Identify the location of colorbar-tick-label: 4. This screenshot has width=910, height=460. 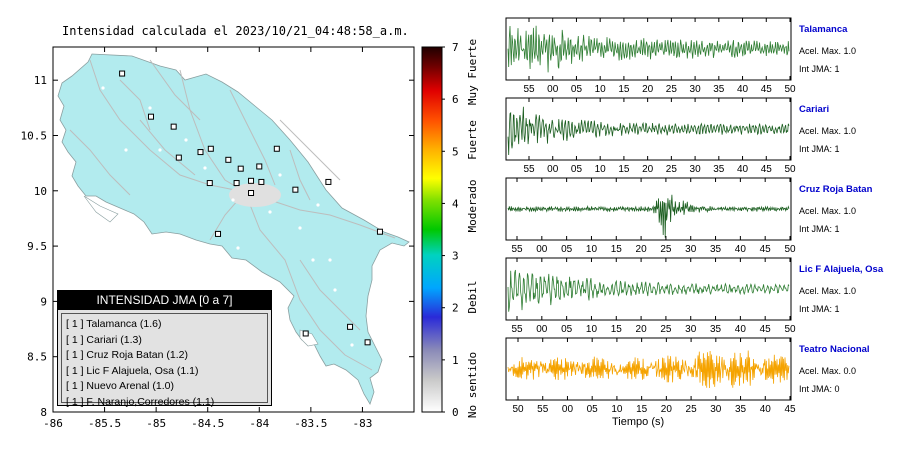
(455, 203).